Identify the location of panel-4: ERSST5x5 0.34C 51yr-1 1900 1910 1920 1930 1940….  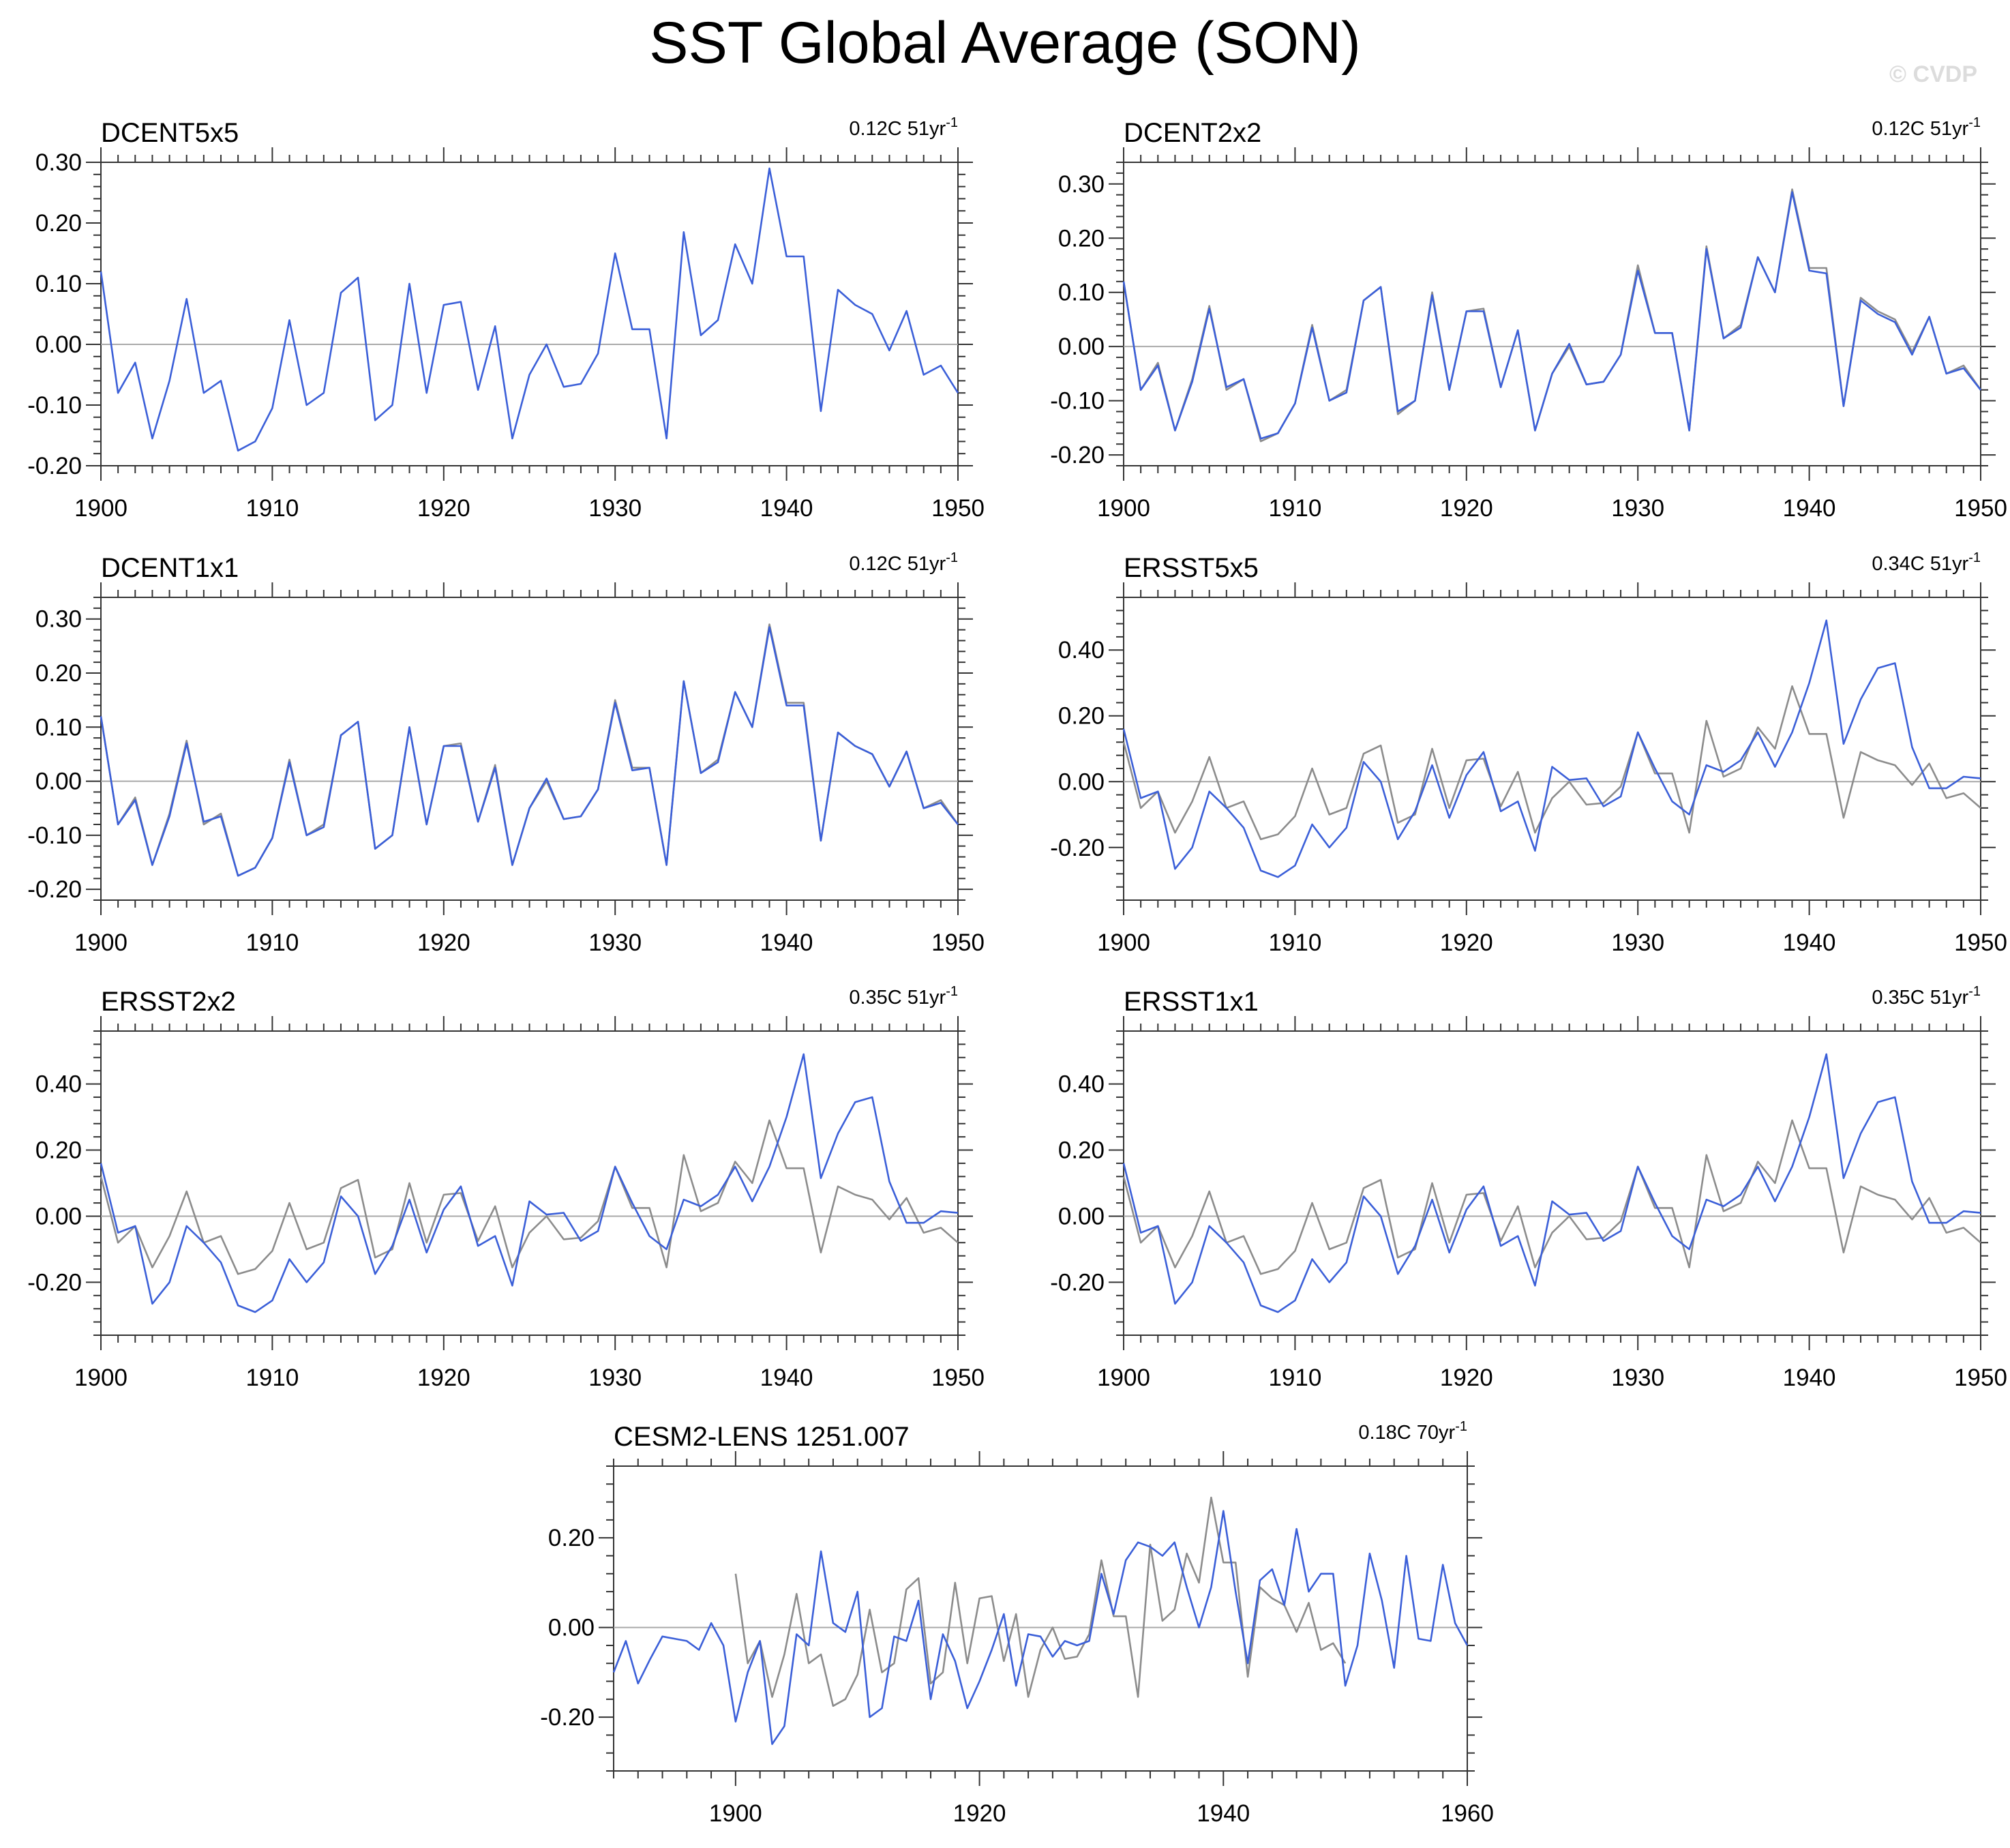
(1528, 753).